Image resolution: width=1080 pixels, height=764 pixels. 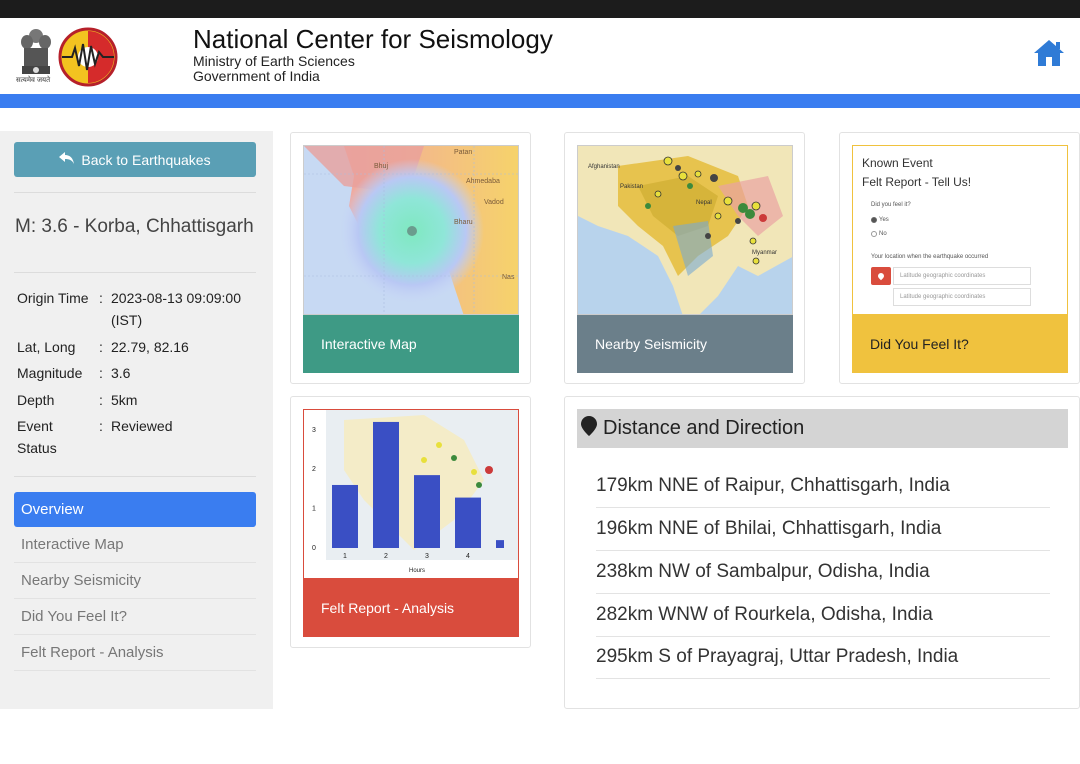 I want to click on x-tick-label: 2, so click(x=386, y=556).